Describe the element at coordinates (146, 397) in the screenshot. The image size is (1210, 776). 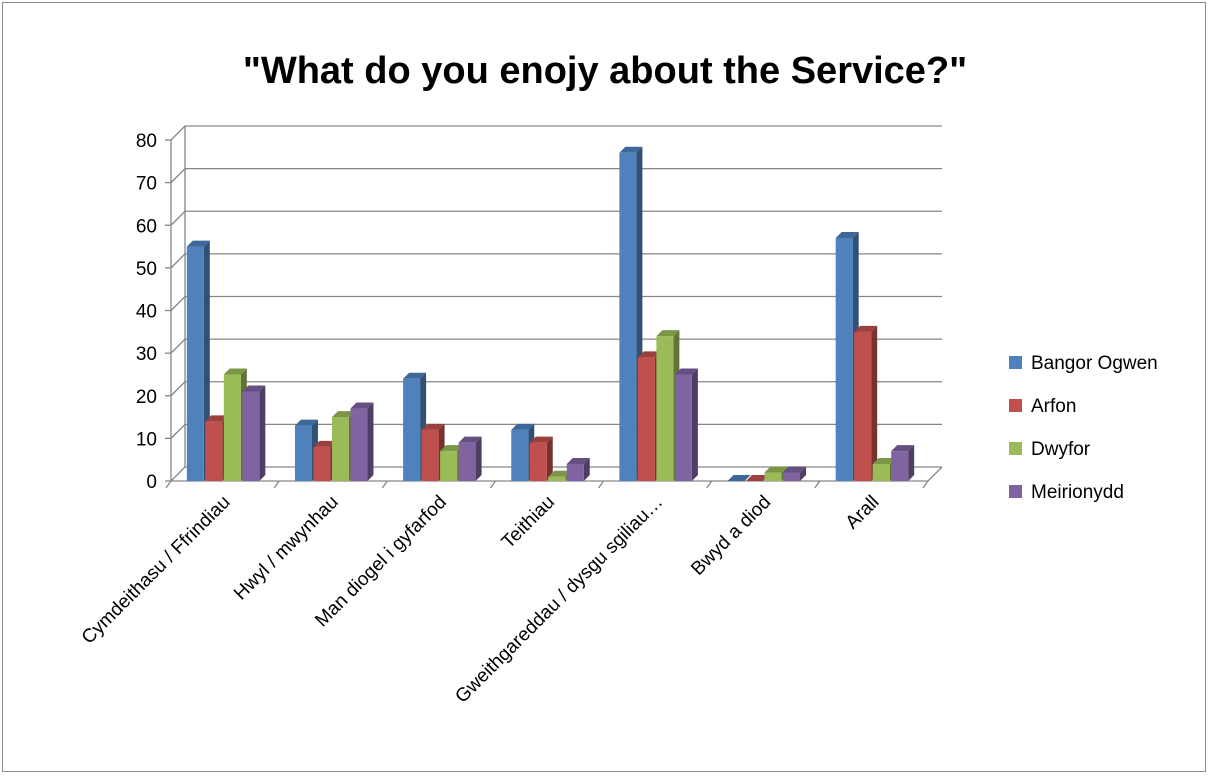
I see `y-tick-label: 20` at that location.